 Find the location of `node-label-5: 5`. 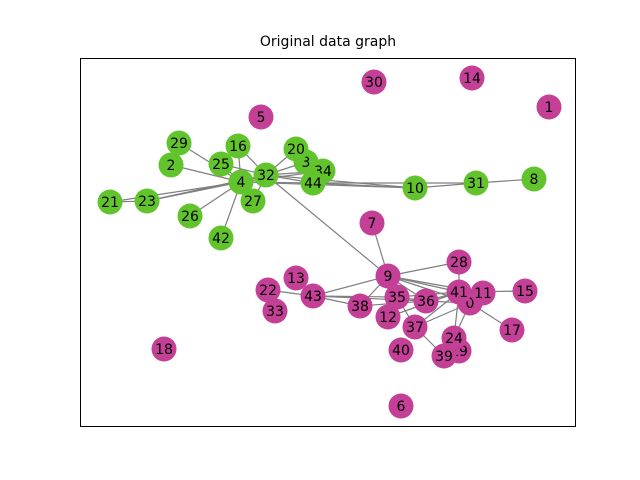

node-label-5: 5 is located at coordinates (261, 118).